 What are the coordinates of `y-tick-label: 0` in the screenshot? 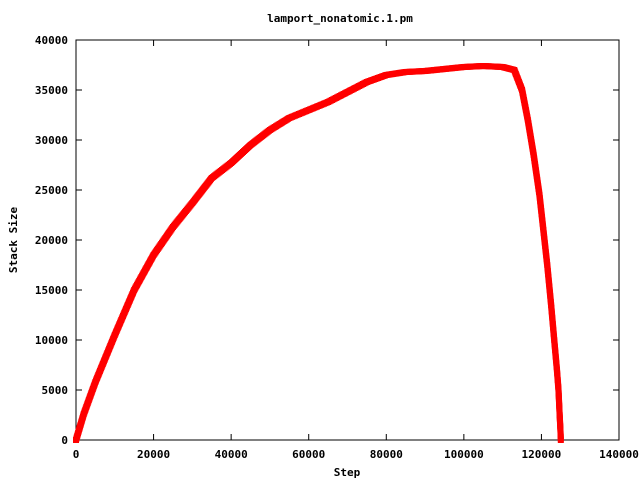 It's located at (64, 440).